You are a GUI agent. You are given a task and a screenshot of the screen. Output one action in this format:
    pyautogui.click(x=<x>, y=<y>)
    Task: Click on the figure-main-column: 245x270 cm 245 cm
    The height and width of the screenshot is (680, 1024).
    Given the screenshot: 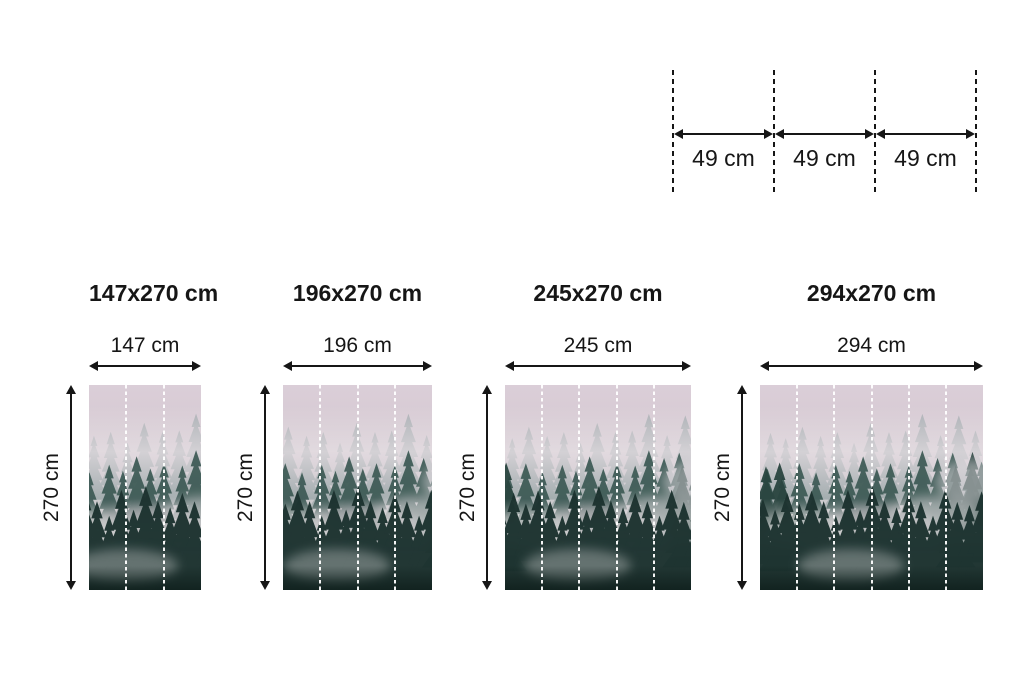 What is the action you would take?
    pyautogui.click(x=598, y=435)
    